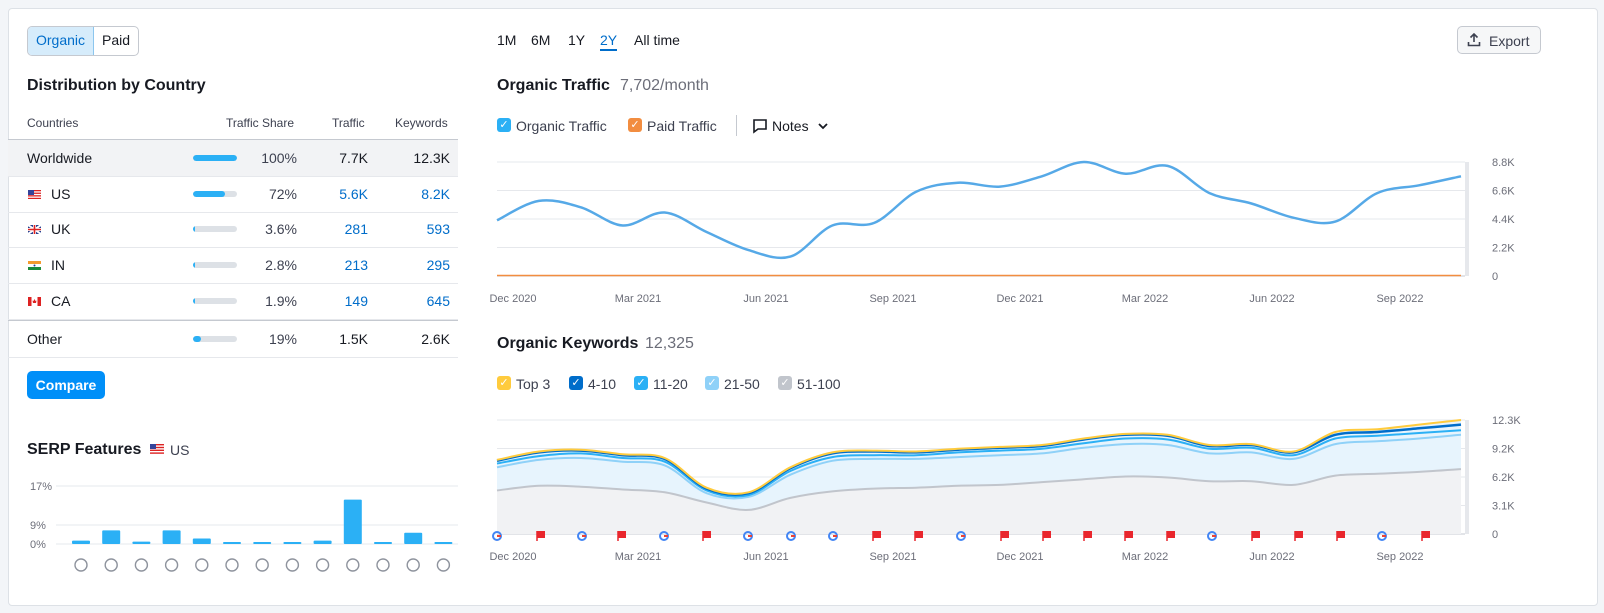  I want to click on period-2y: 2Y, so click(609, 41).